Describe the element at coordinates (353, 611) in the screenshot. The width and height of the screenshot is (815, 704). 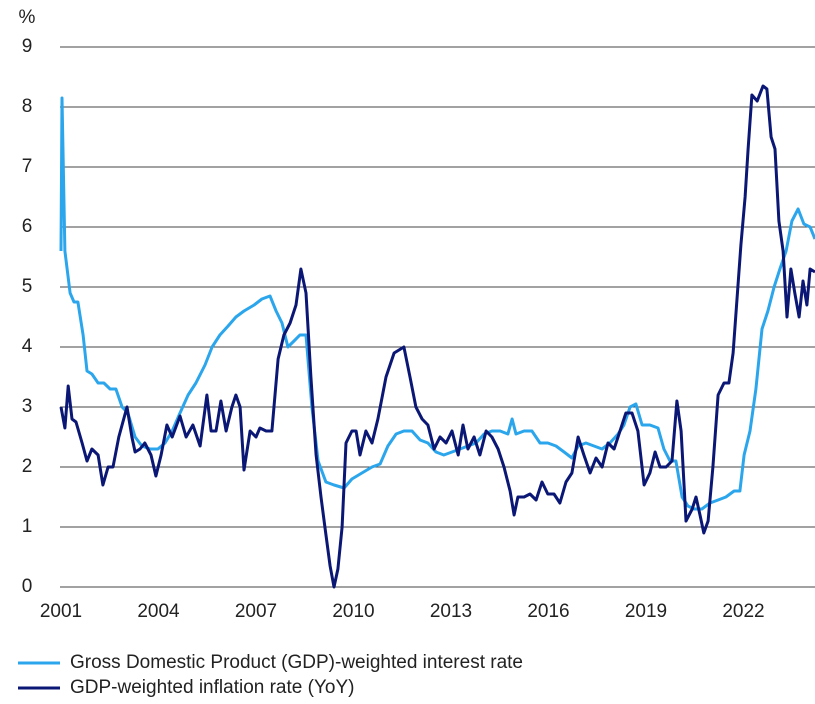
I see `x-tick-label: 2010` at that location.